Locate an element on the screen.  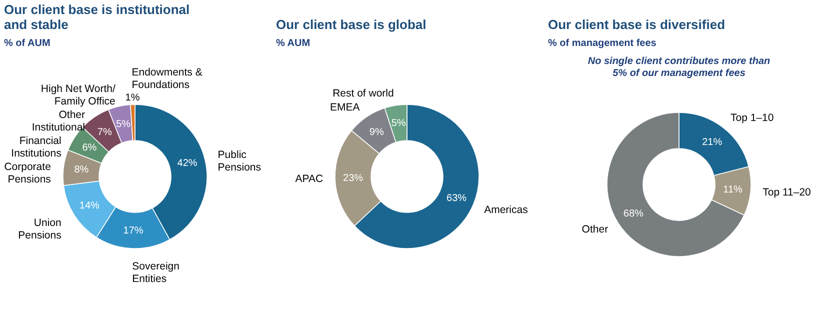
data-label: 17% is located at coordinates (133, 230).